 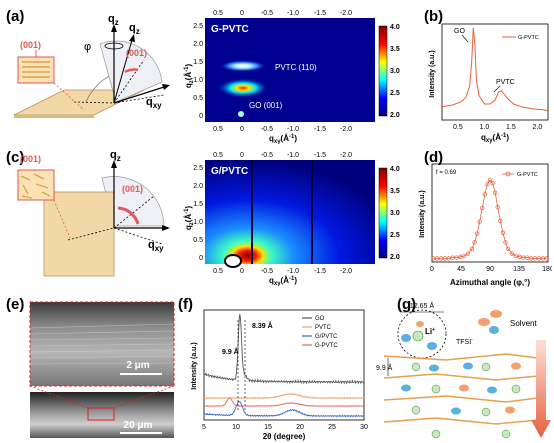 What do you see at coordinates (284, 349) in the screenshot?
I see `chart-f-series-line` at bounding box center [284, 349].